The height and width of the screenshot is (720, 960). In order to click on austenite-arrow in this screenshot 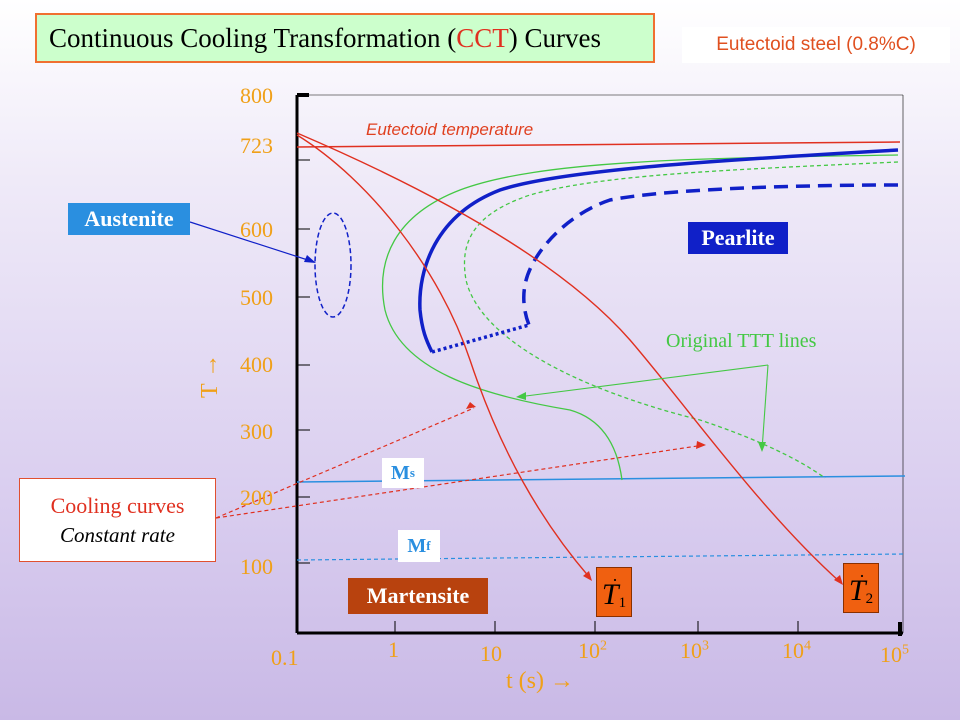, I will do `click(252, 242)`.